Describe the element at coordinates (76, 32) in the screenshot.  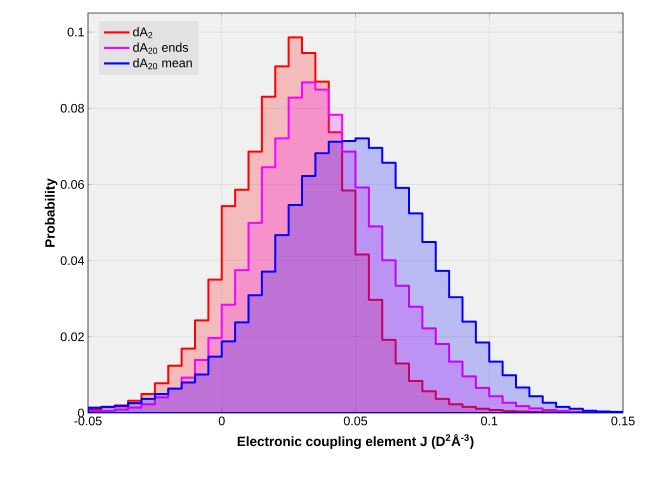
I see `y-tick-label: 0.1` at that location.